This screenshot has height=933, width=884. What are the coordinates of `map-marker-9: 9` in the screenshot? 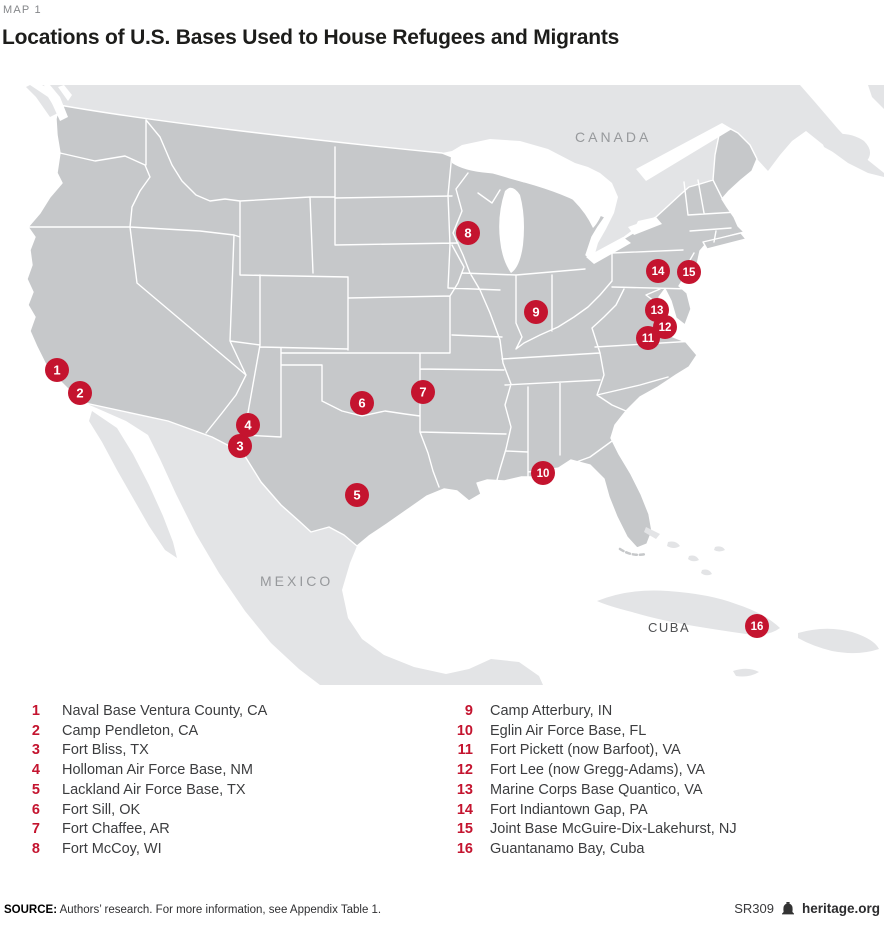 It's located at (536, 312).